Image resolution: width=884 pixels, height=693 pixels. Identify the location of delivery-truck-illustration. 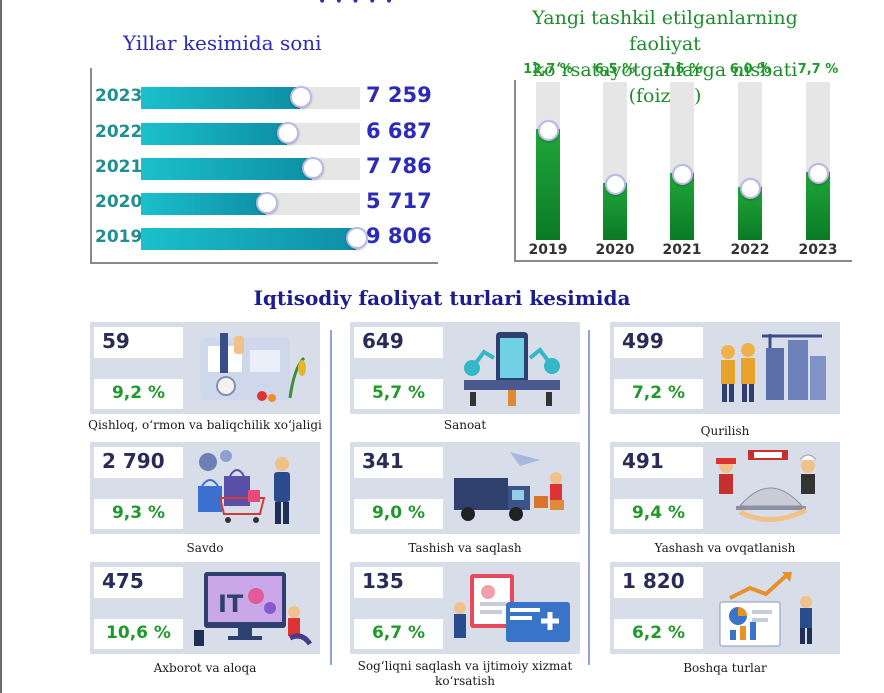
(512, 489).